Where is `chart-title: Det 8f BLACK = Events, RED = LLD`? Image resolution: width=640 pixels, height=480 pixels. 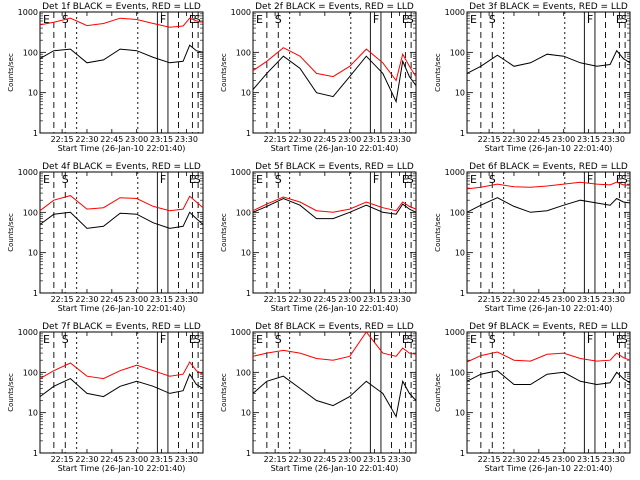
chart-title: Det 8f BLACK = Events, RED = LLD is located at coordinates (334, 327).